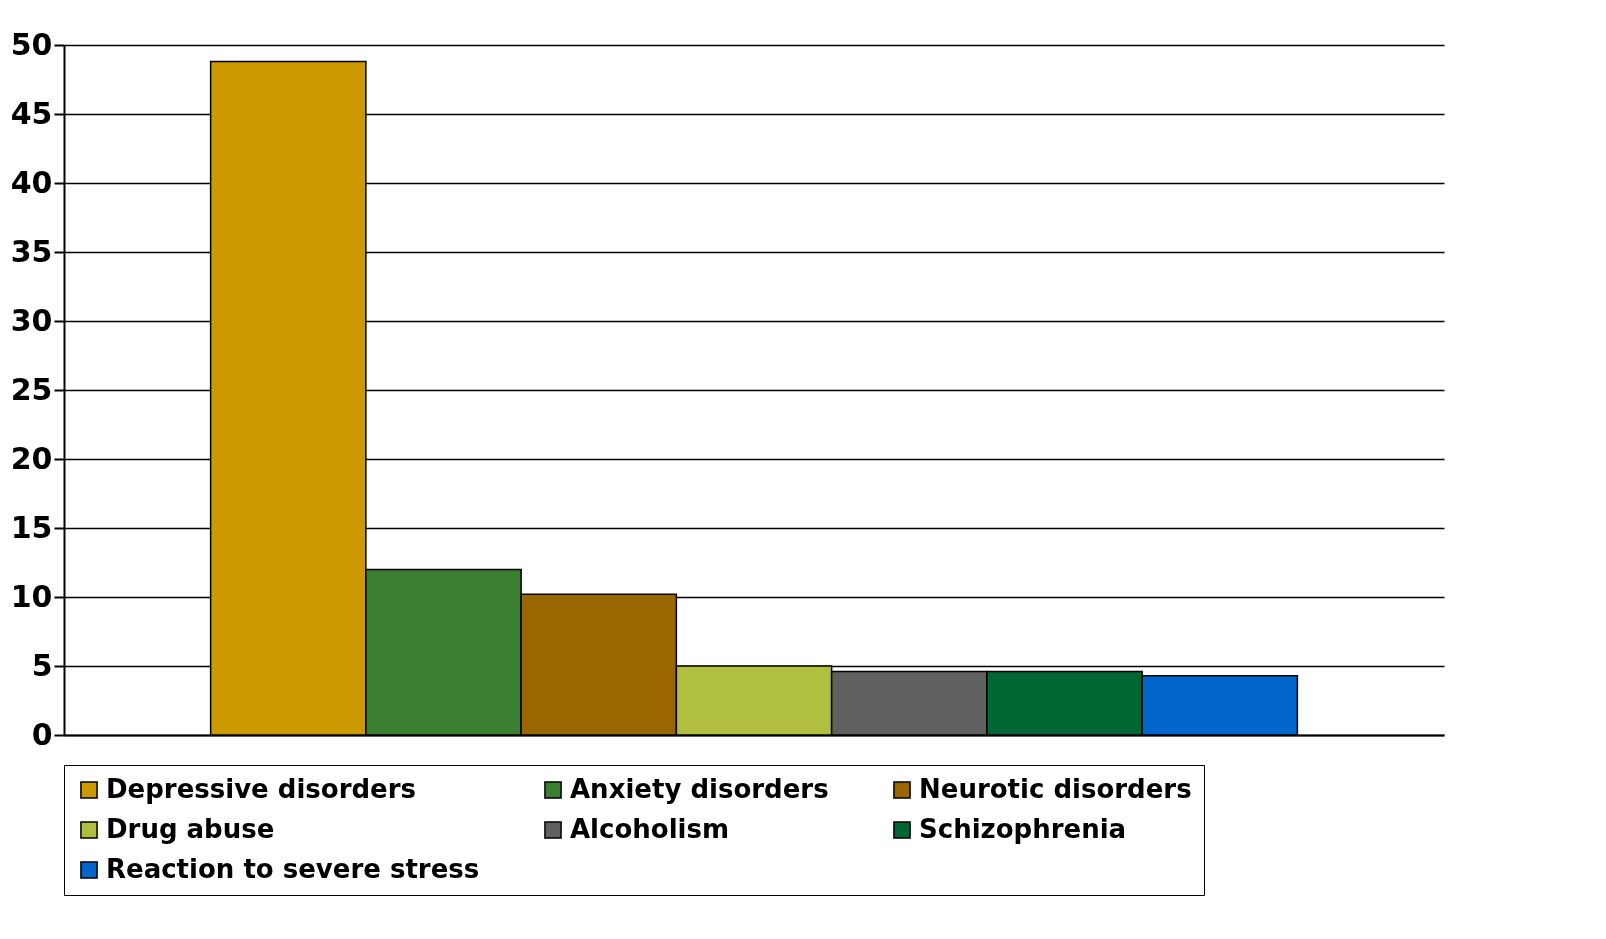 This screenshot has width=1606, height=939. Describe the element at coordinates (31, 113) in the screenshot. I see `y-tick-label: 45` at that location.